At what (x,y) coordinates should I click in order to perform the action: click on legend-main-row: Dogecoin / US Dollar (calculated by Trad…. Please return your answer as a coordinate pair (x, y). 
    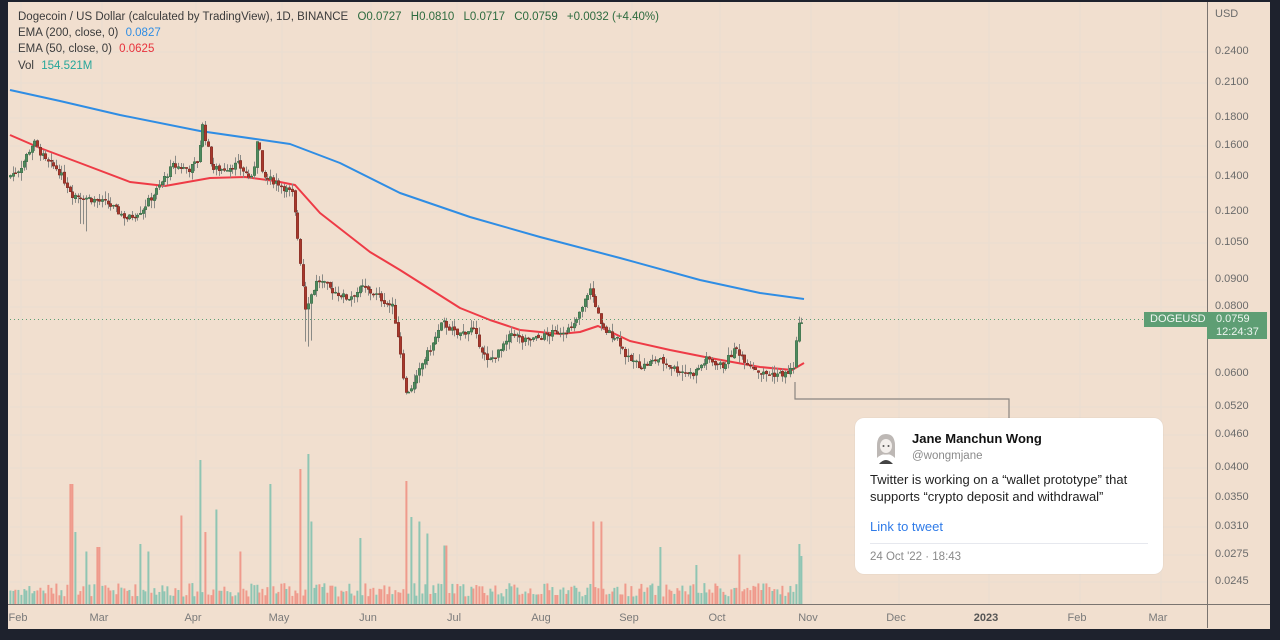
    Looking at the image, I should click on (338, 17).